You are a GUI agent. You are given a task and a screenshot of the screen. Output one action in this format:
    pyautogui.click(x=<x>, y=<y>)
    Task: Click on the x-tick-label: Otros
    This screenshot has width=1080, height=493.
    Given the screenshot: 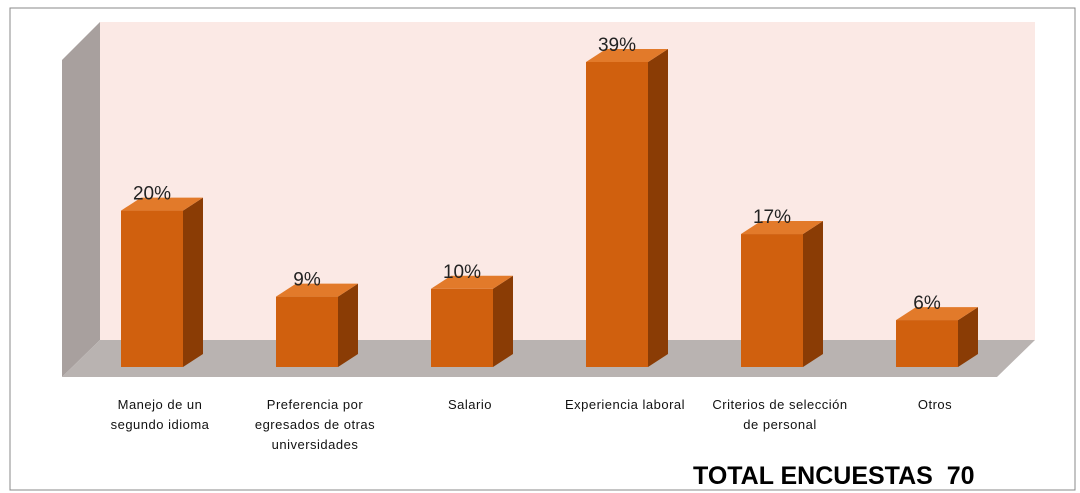 What is the action you would take?
    pyautogui.click(x=935, y=404)
    